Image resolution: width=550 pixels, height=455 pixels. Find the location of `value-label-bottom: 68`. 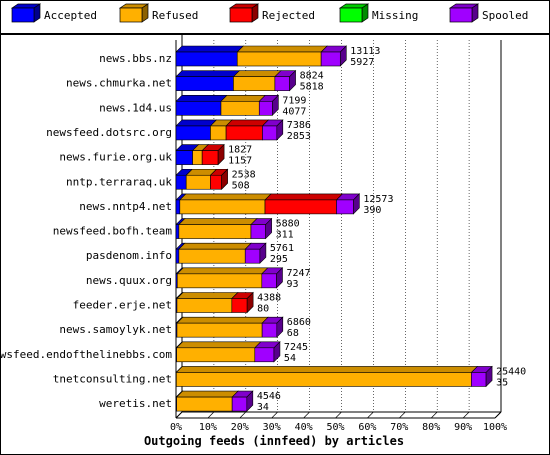

value-label-bottom: 68 is located at coordinates (293, 333).